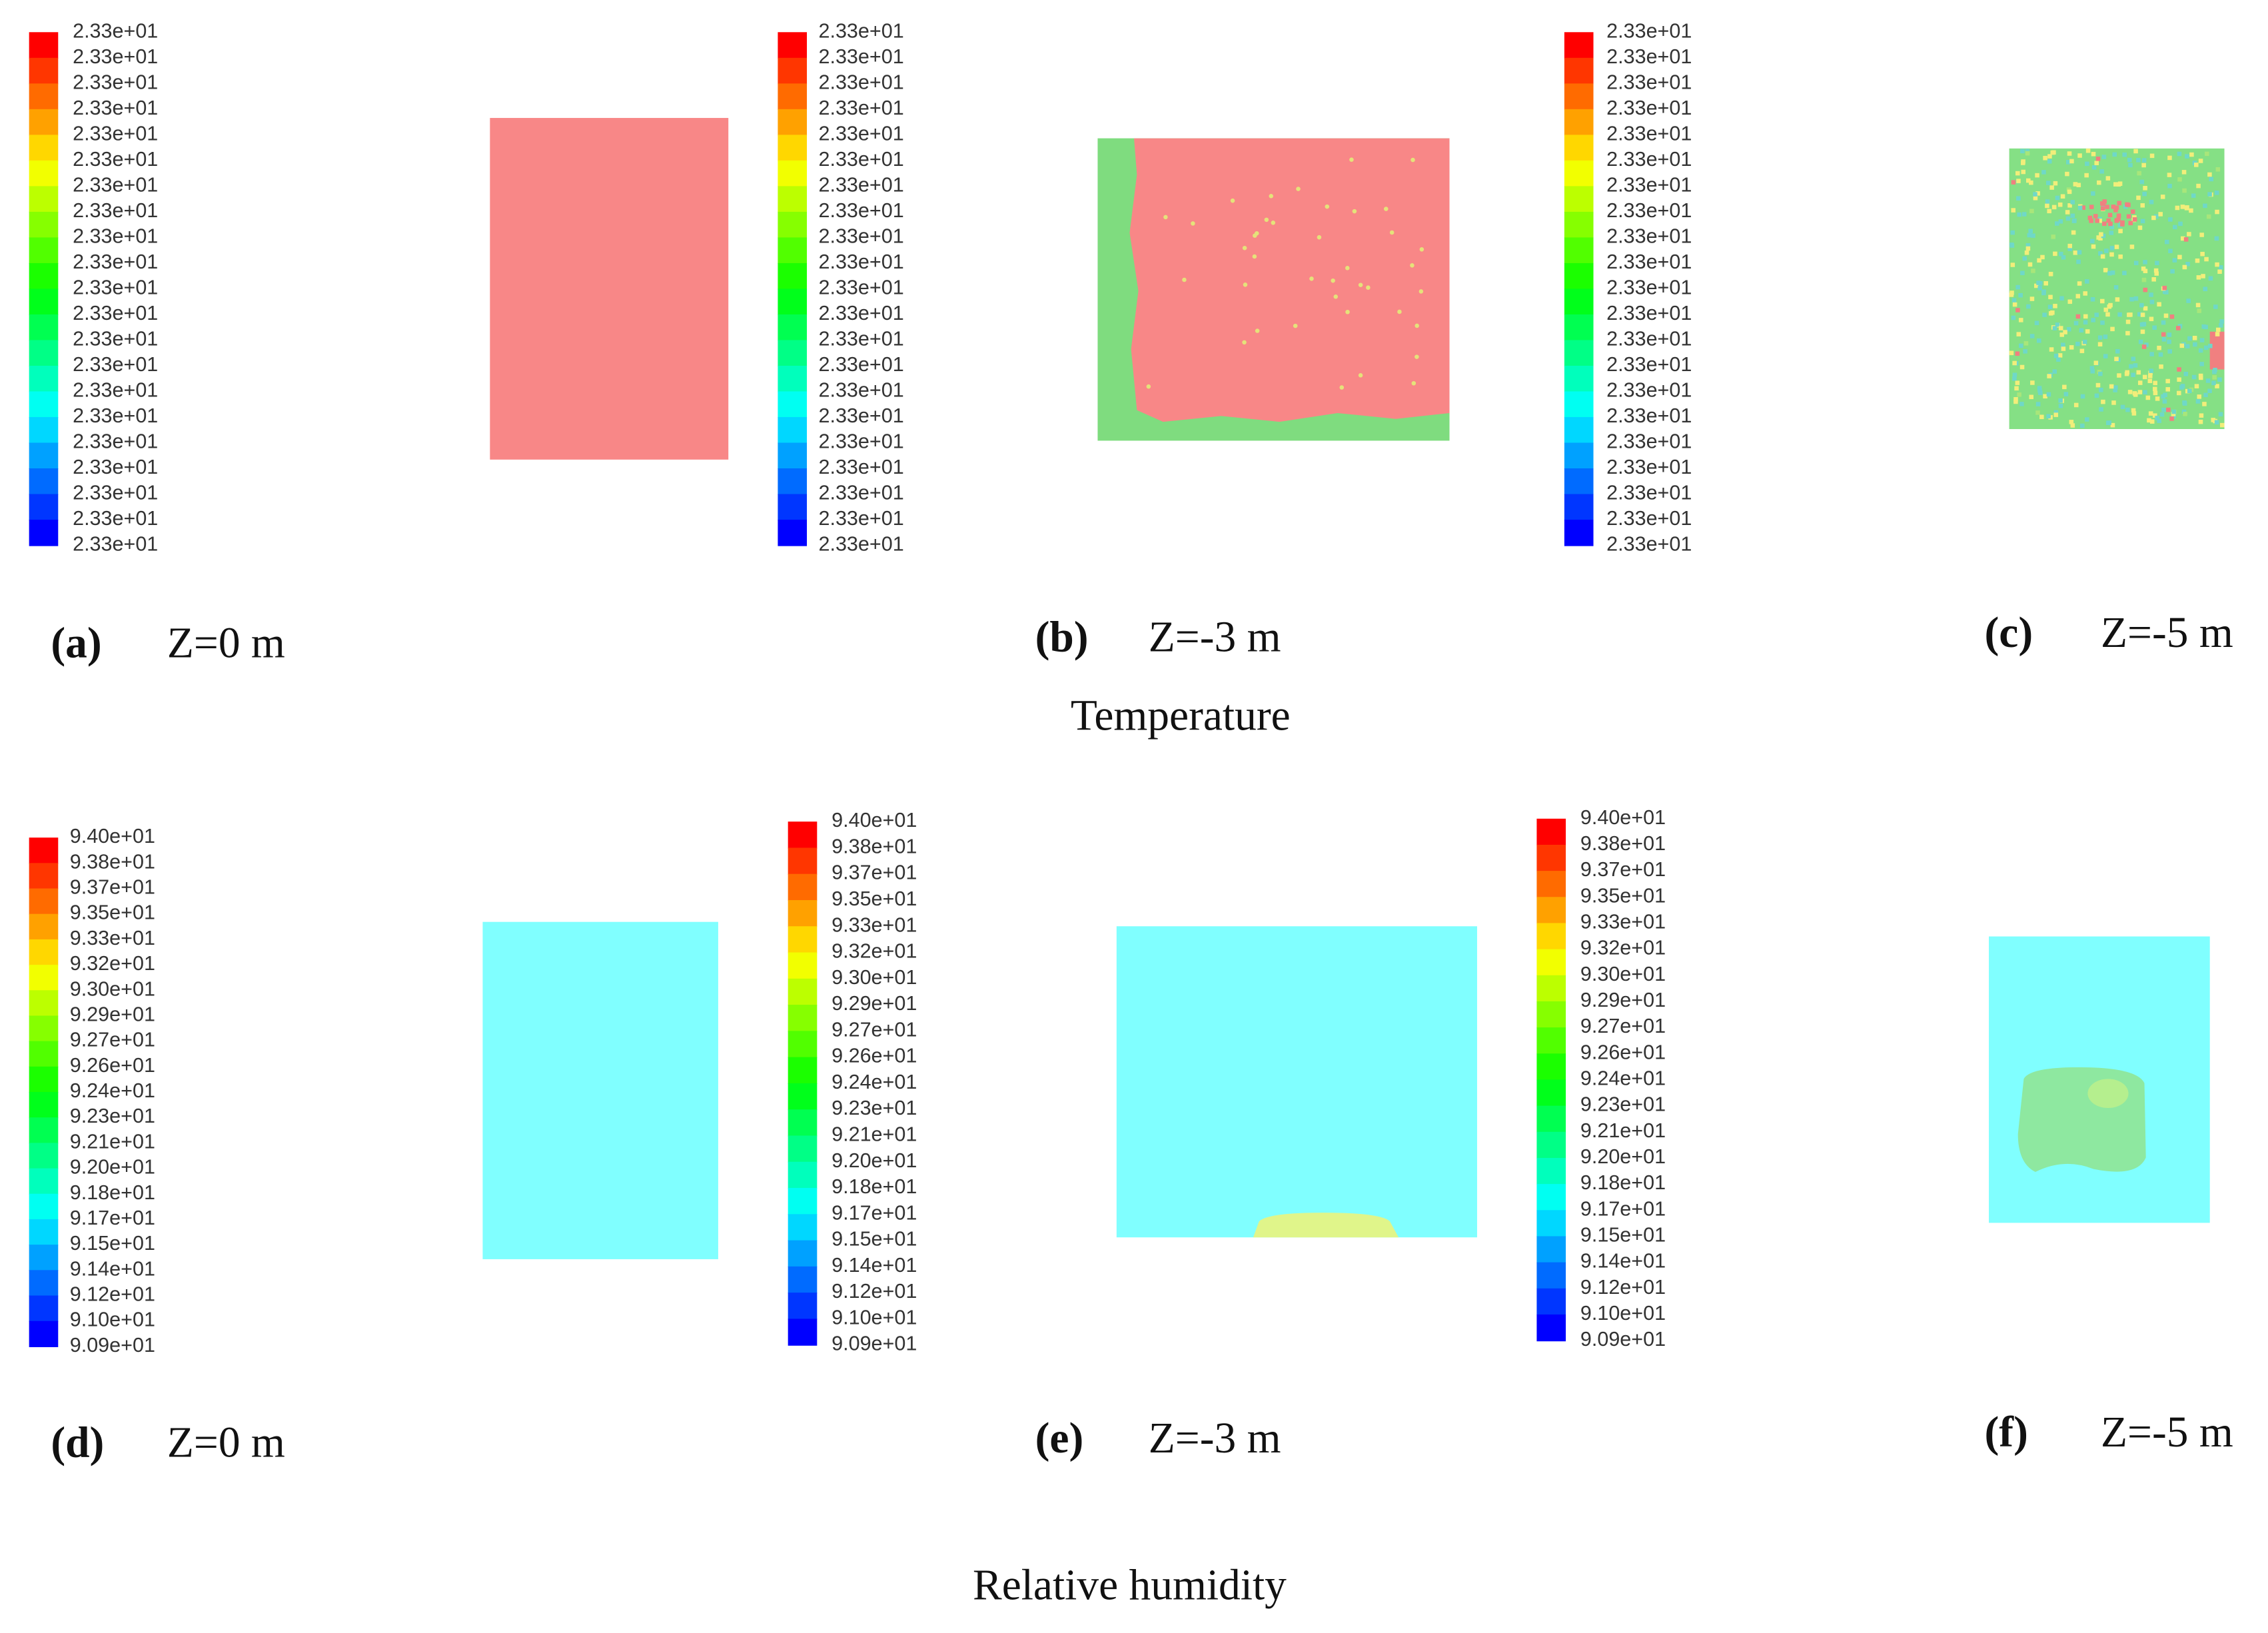  What do you see at coordinates (1130, 1585) in the screenshot?
I see `section-title: Relative humidity` at bounding box center [1130, 1585].